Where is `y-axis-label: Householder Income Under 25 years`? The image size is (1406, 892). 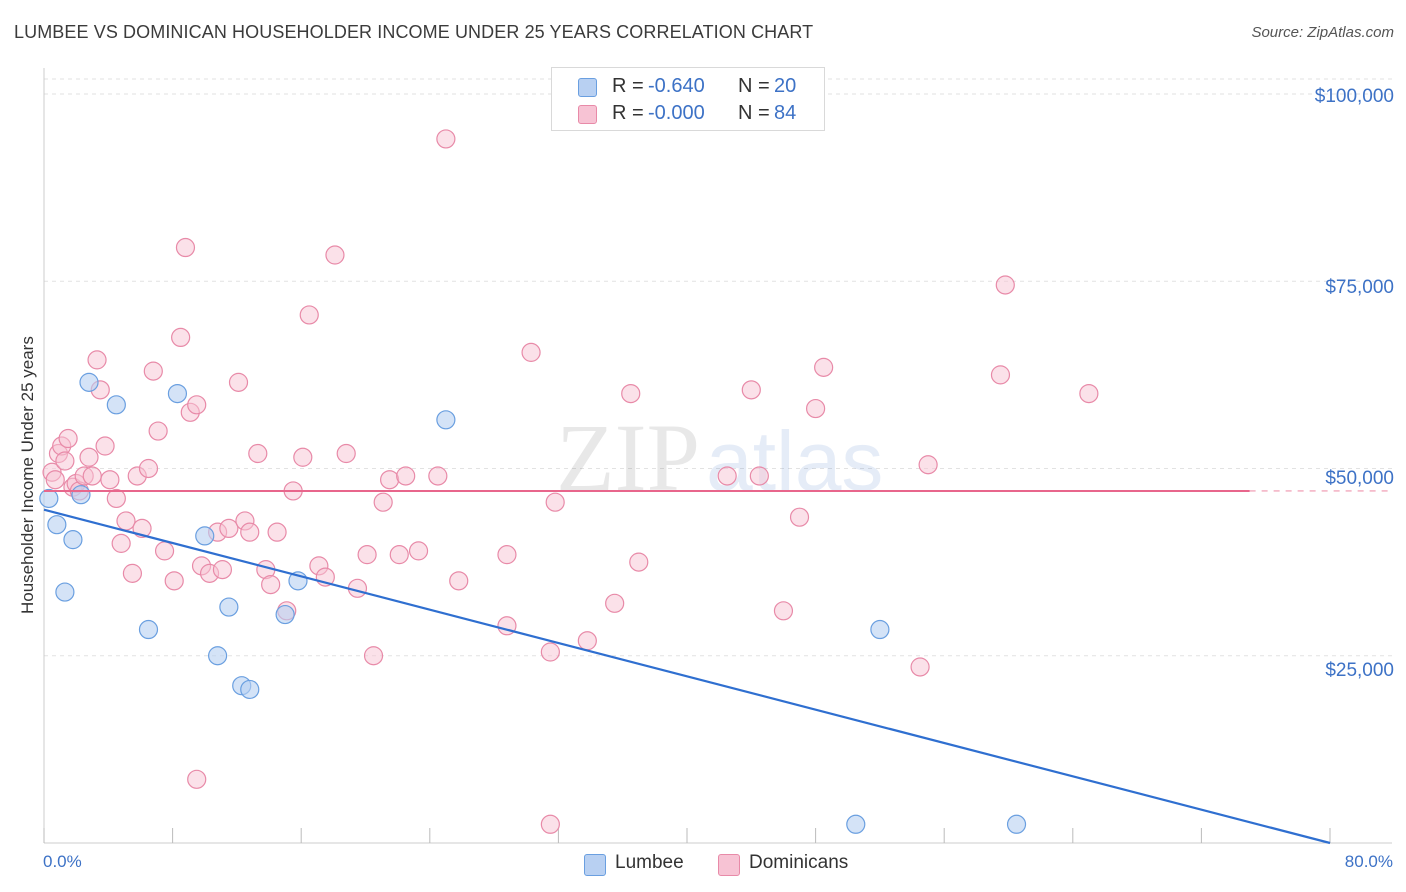
y-axis-label: Householder Income Under 25 years is located at coordinates (27, 475).